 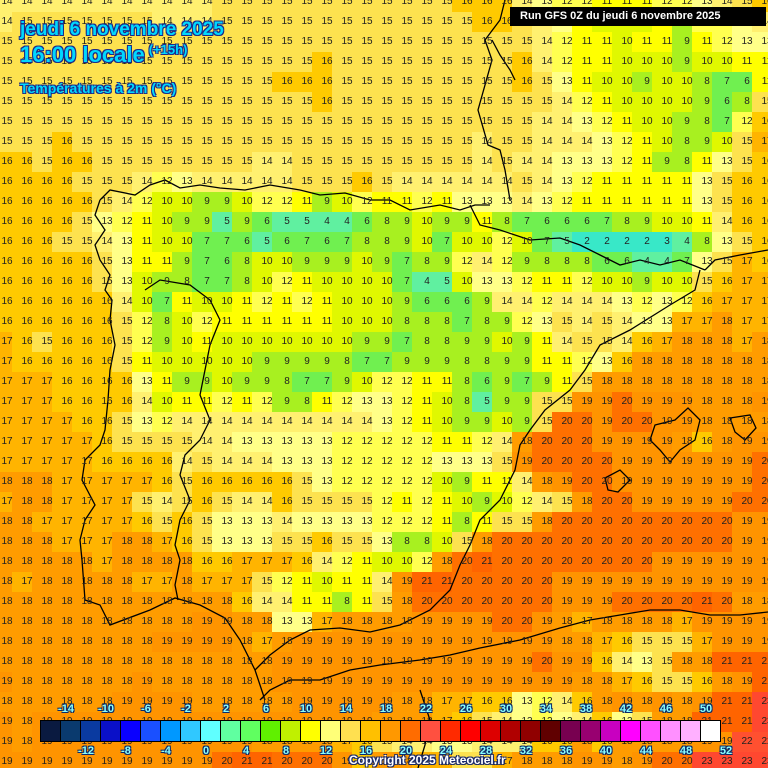 I want to click on scale-label-upper: 10, so click(x=306, y=709).